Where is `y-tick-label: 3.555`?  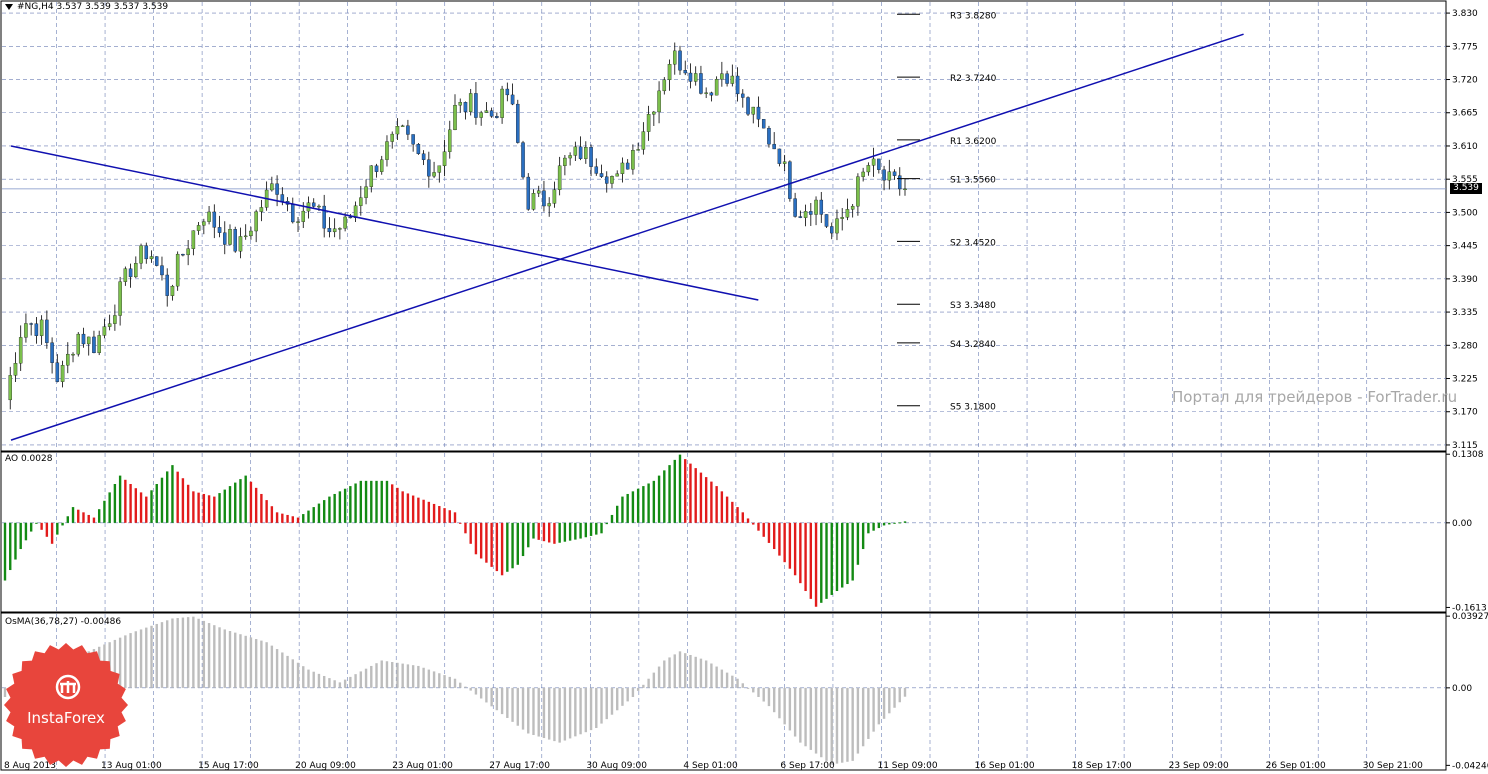
y-tick-label: 3.555 is located at coordinates (1465, 180).